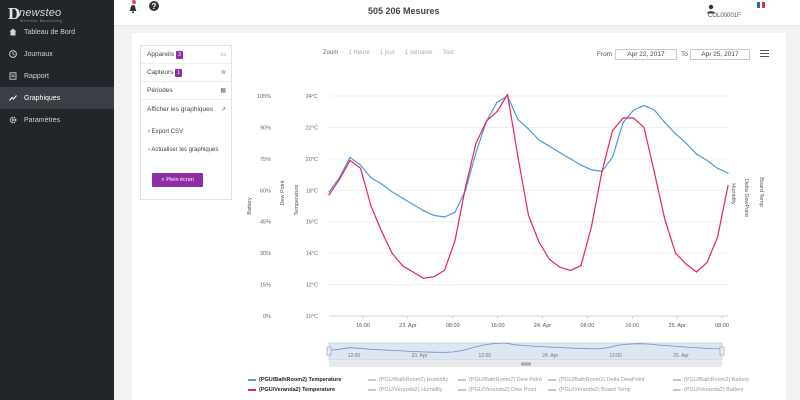 The image size is (800, 400). What do you see at coordinates (57, 76) in the screenshot?
I see `sidebar-item-rapport: Rapport` at bounding box center [57, 76].